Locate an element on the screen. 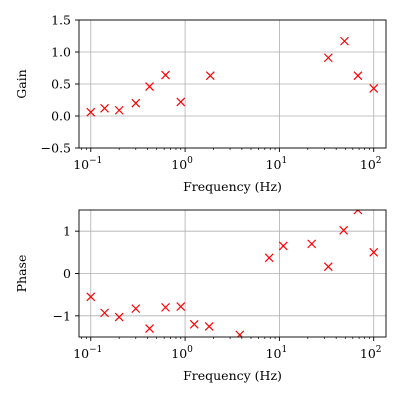 Image resolution: width=400 pixels, height=400 pixels. gain-y-axis-label: Gain is located at coordinates (21, 84).